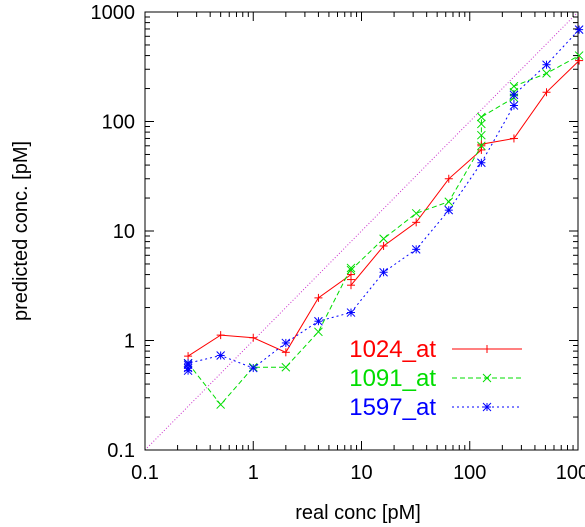 The width and height of the screenshot is (585, 527). I want to click on x-tick-label: 1, so click(253, 473).